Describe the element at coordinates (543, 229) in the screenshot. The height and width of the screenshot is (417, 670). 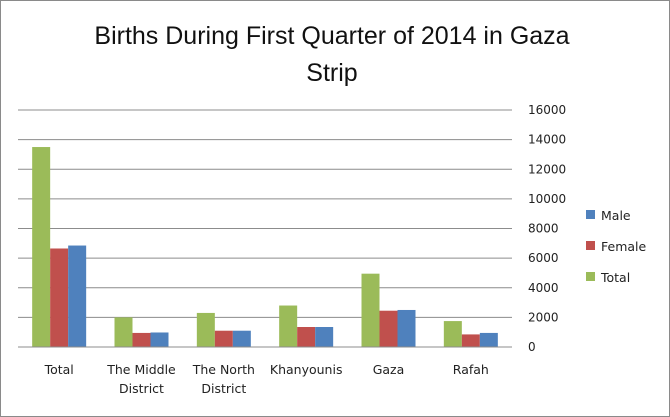
I see `y-tick-label: 8000` at that location.